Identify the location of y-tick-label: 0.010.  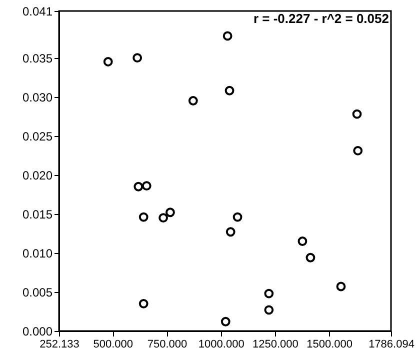
(37, 253).